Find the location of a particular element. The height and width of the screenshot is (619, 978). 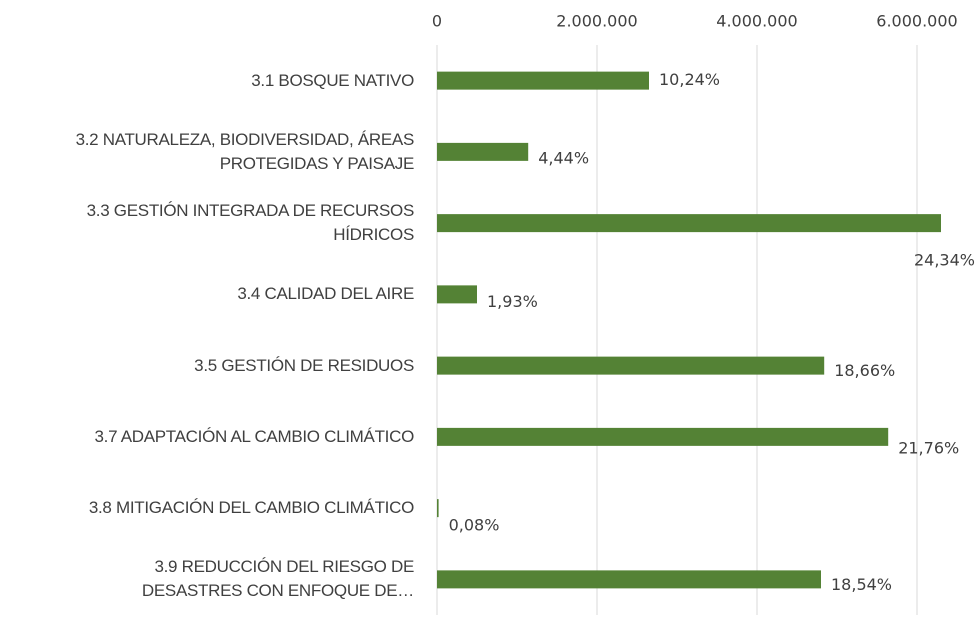

data-label: 18,54% is located at coordinates (861, 584).